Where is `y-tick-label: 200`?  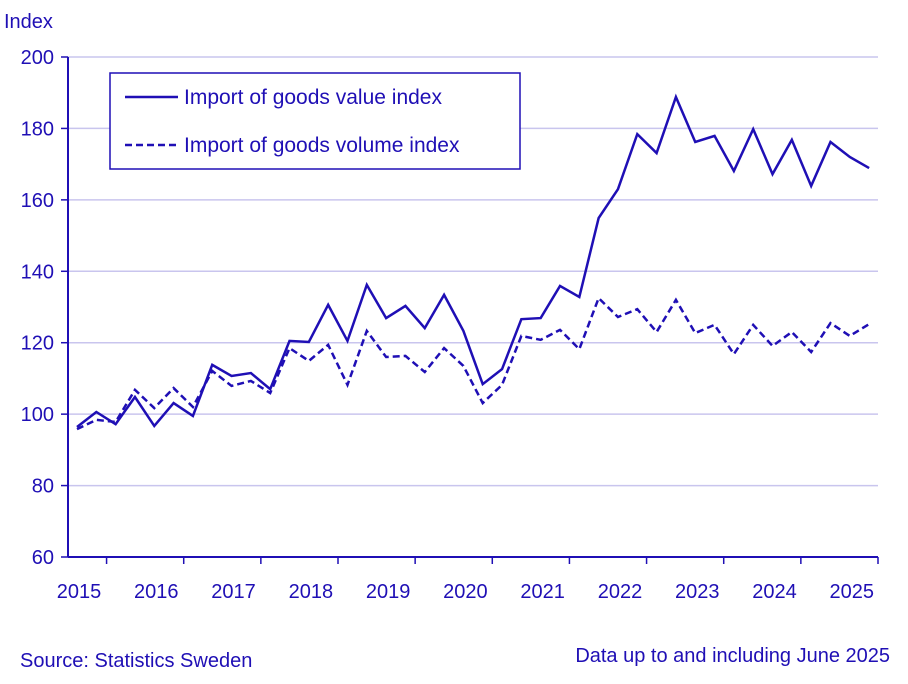 y-tick-label: 200 is located at coordinates (37, 58).